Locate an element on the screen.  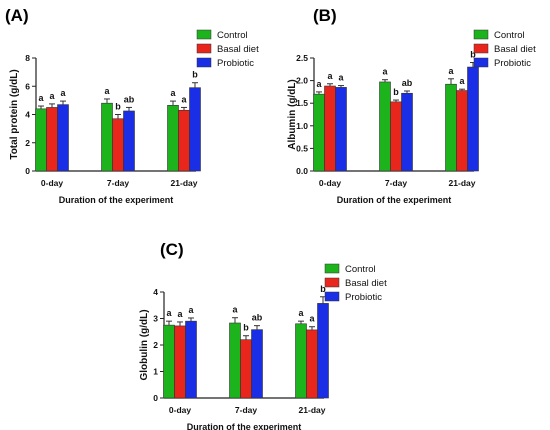
panel-label: (C) is located at coordinates (172, 249).